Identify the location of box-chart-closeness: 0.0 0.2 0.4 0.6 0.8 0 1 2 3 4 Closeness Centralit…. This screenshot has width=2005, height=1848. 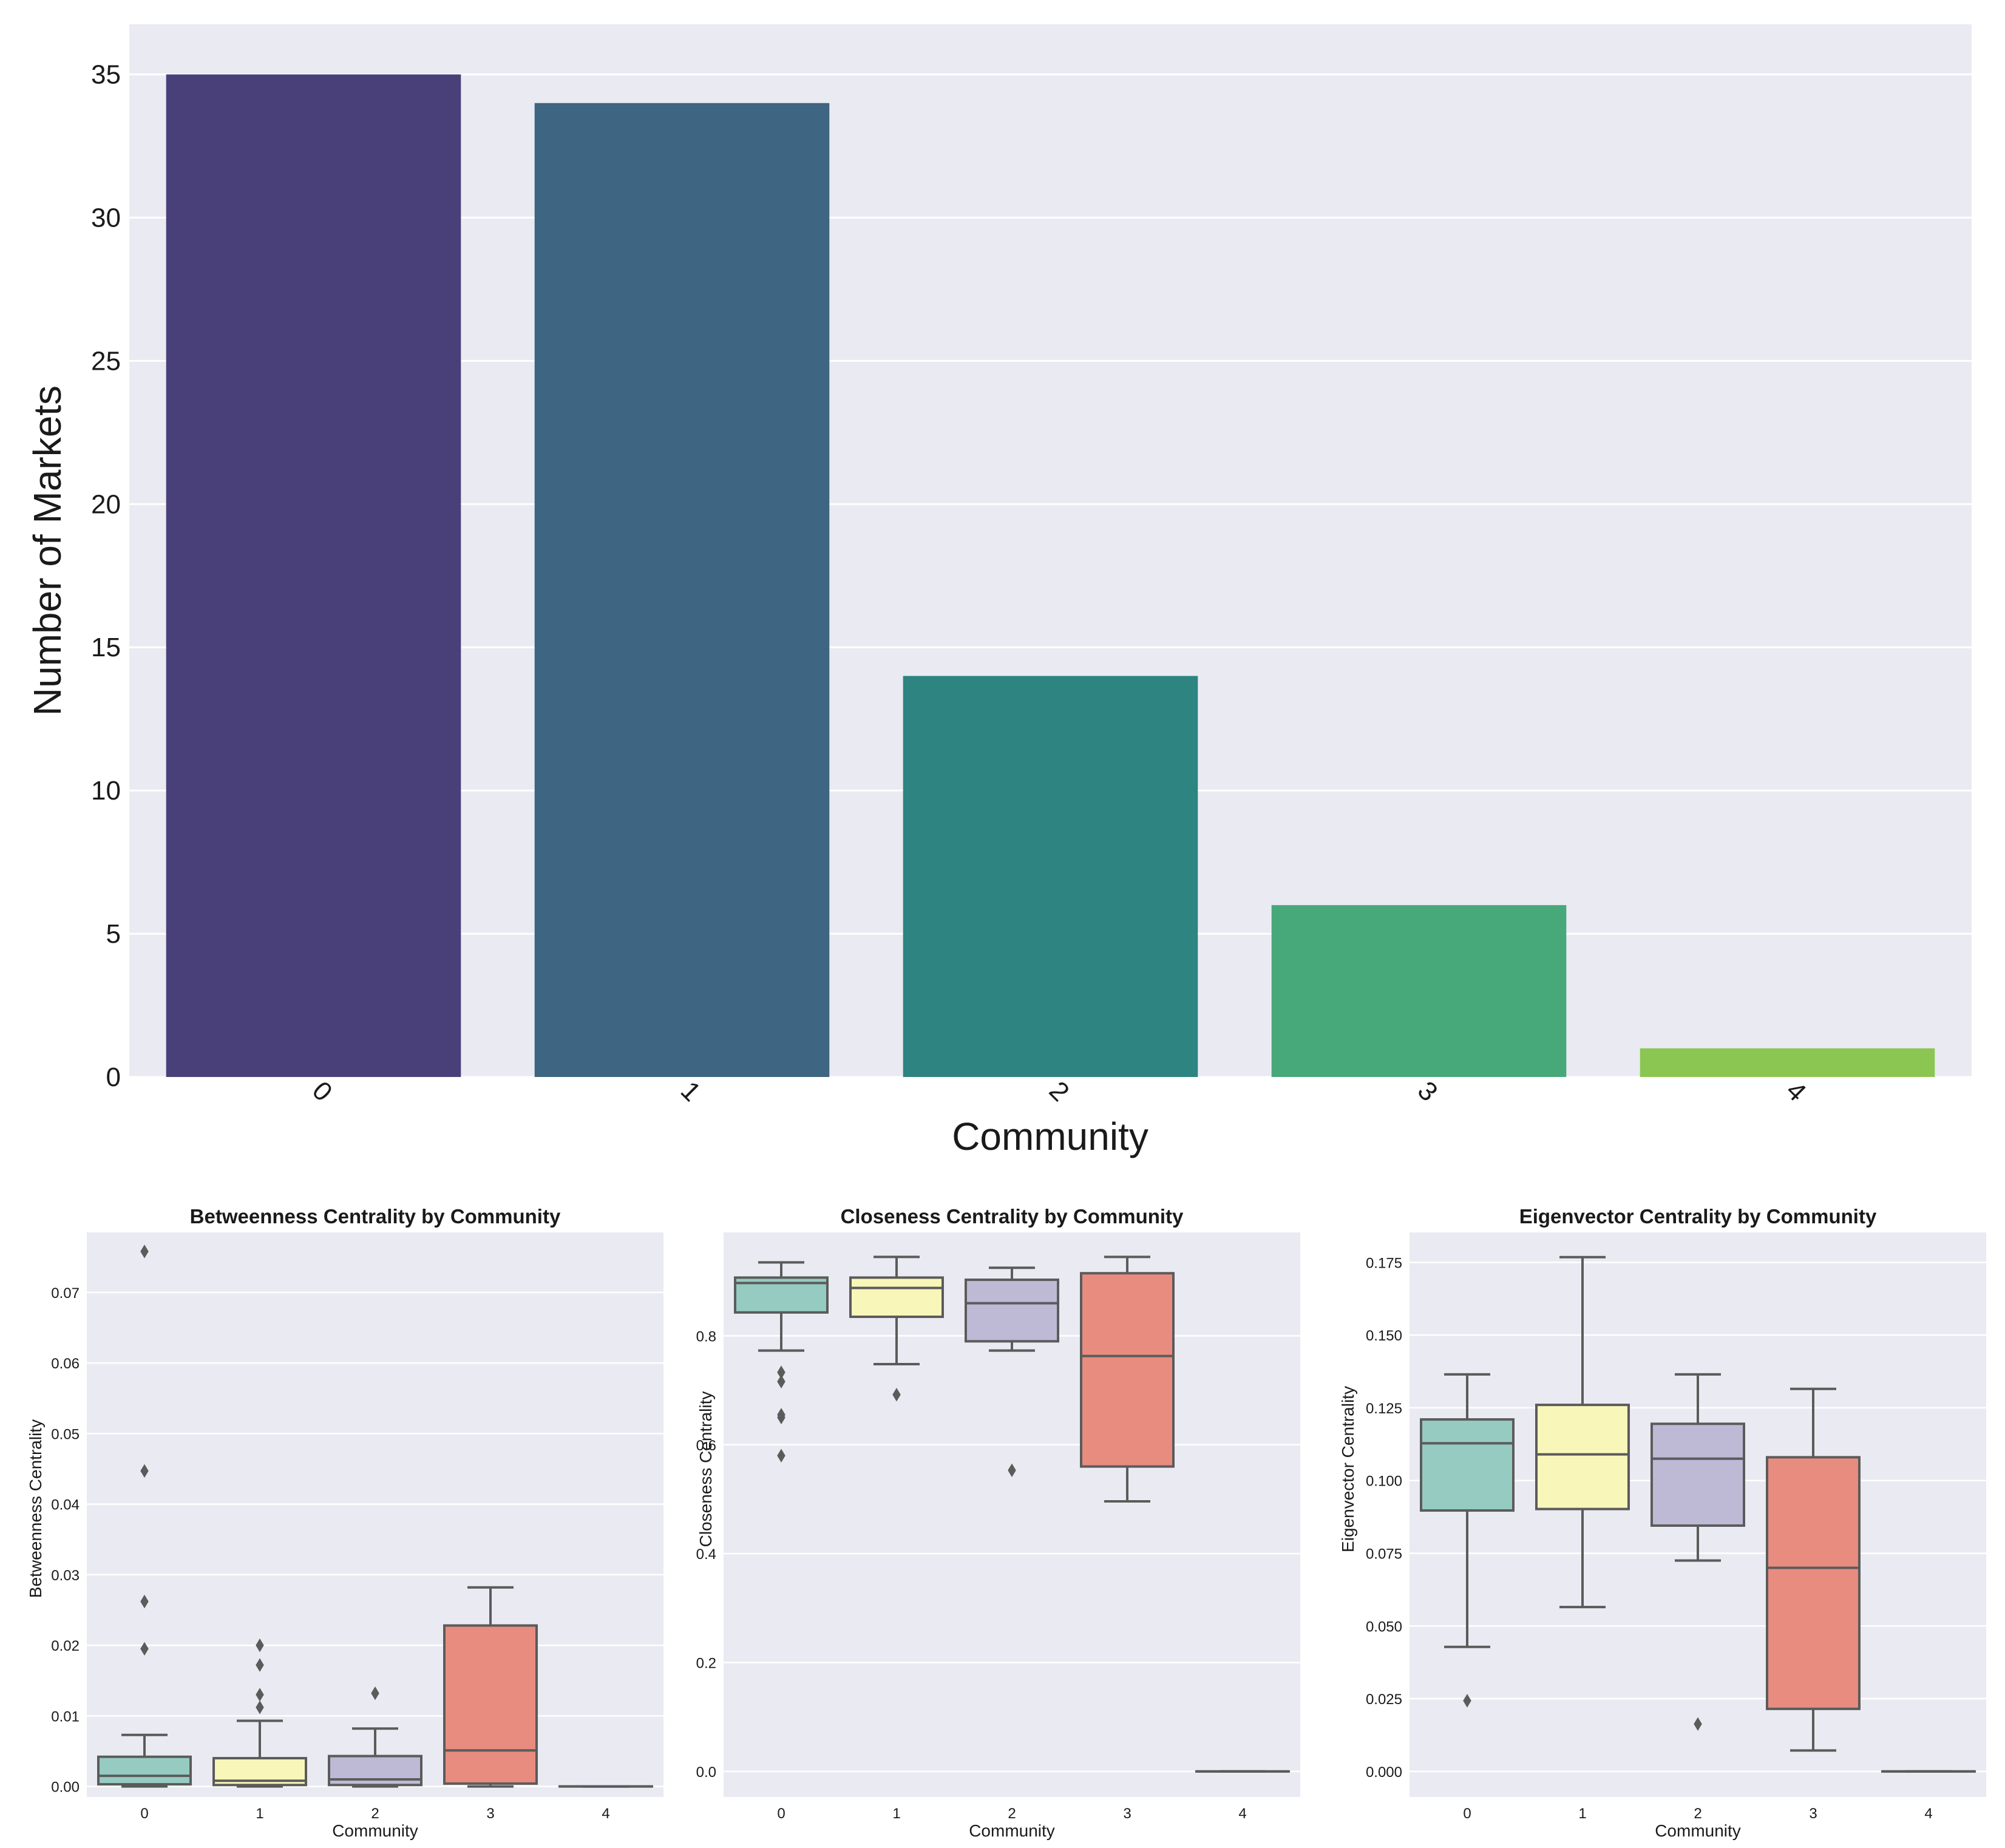
(998, 1522).